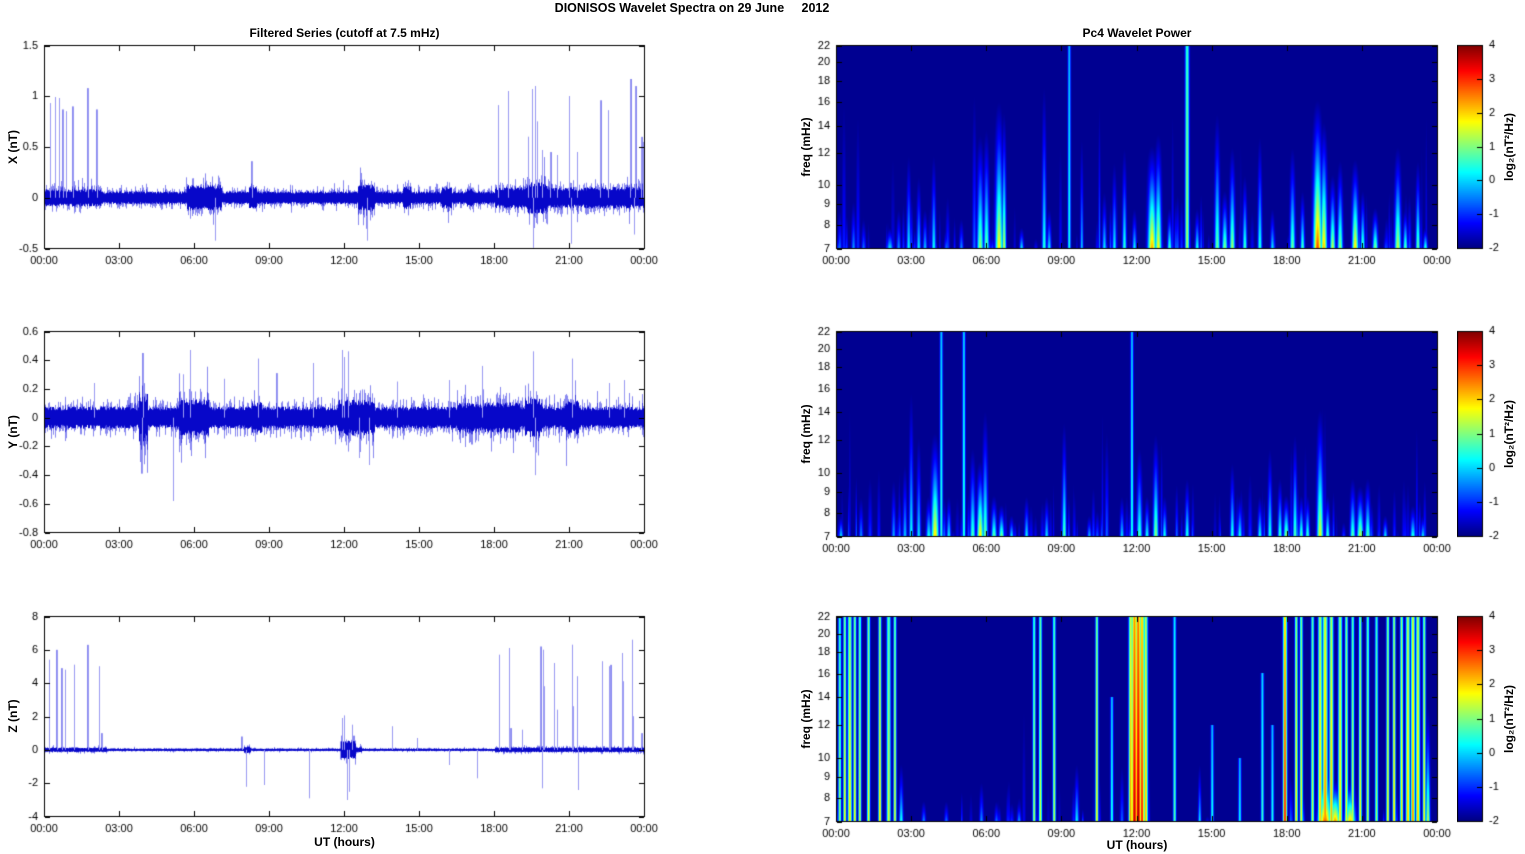  What do you see at coordinates (1509, 719) in the screenshot?
I see `colorbar-label-bottom: log₂(nT²/Hz)` at bounding box center [1509, 719].